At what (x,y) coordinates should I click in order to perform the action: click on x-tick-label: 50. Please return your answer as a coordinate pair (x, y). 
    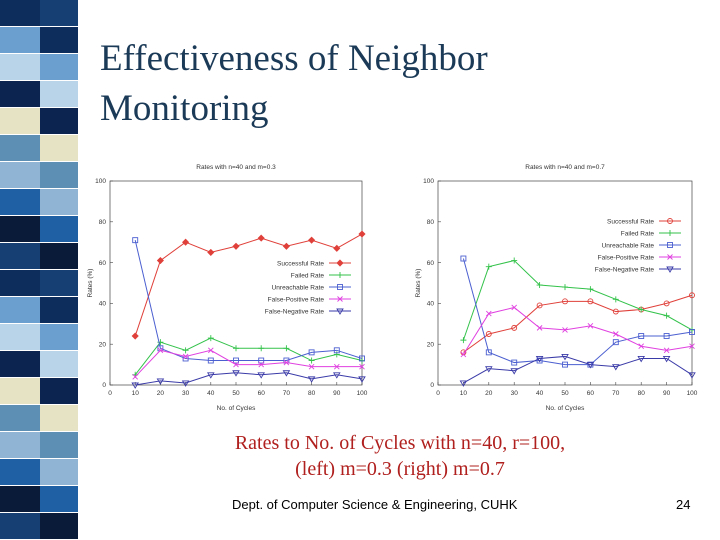
    Looking at the image, I should click on (236, 393).